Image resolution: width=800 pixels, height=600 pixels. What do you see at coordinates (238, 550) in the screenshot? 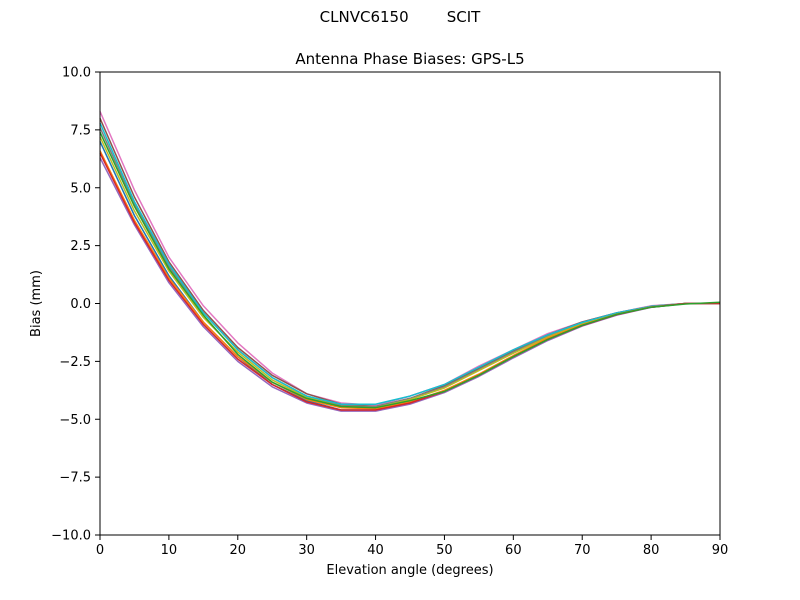
I see `x-tick-label: 20` at bounding box center [238, 550].